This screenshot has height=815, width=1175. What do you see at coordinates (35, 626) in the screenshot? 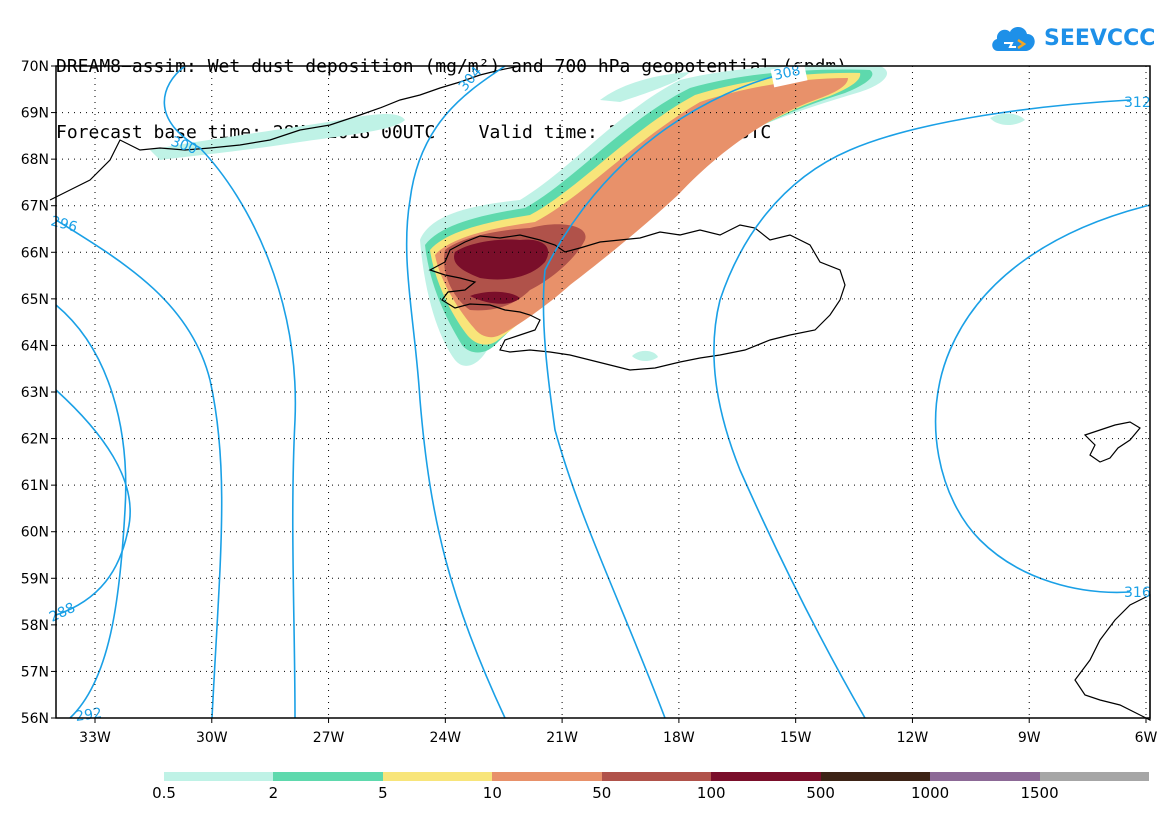
I see `lat-label: 58N` at bounding box center [35, 626].